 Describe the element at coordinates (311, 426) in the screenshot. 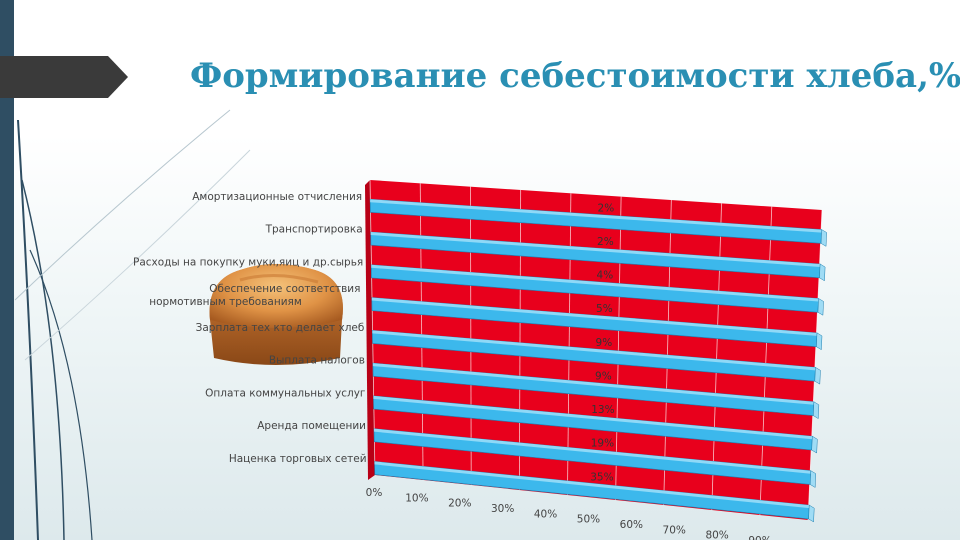

I see `category-label: Аренда помещении` at that location.